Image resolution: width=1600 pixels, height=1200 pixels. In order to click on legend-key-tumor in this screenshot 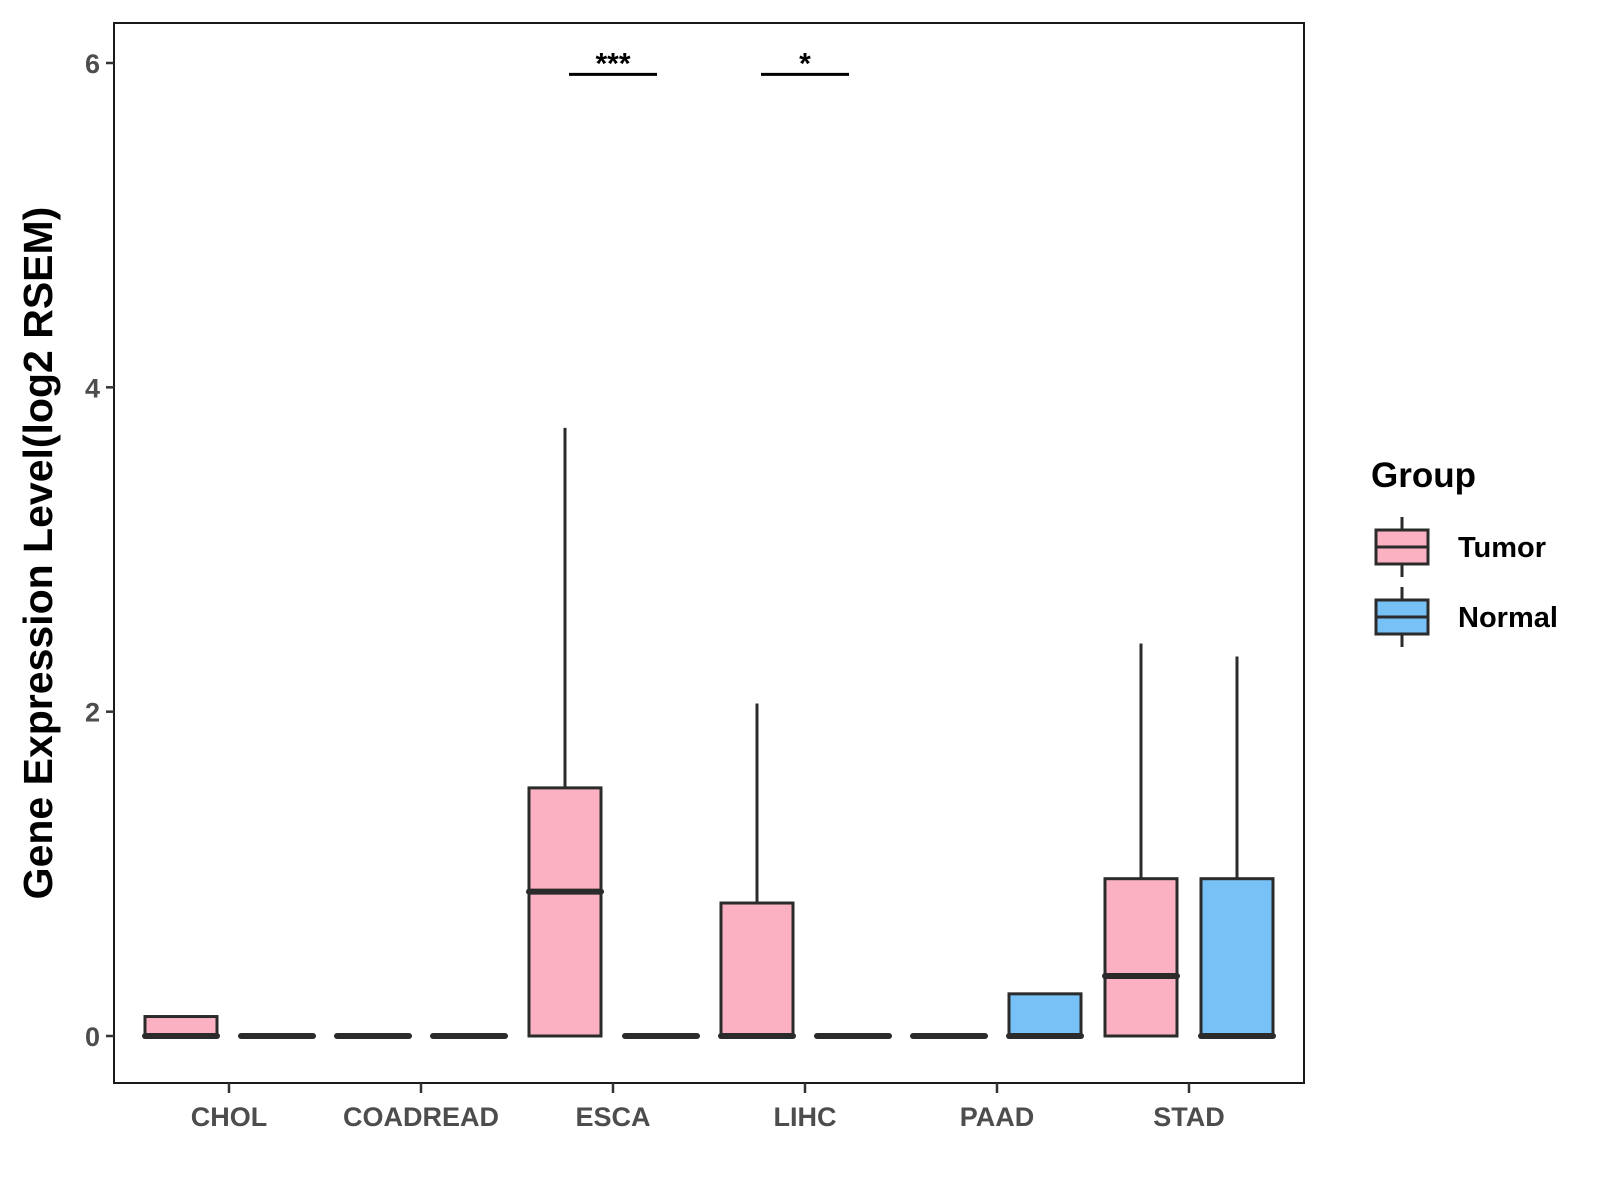, I will do `click(1402, 547)`.